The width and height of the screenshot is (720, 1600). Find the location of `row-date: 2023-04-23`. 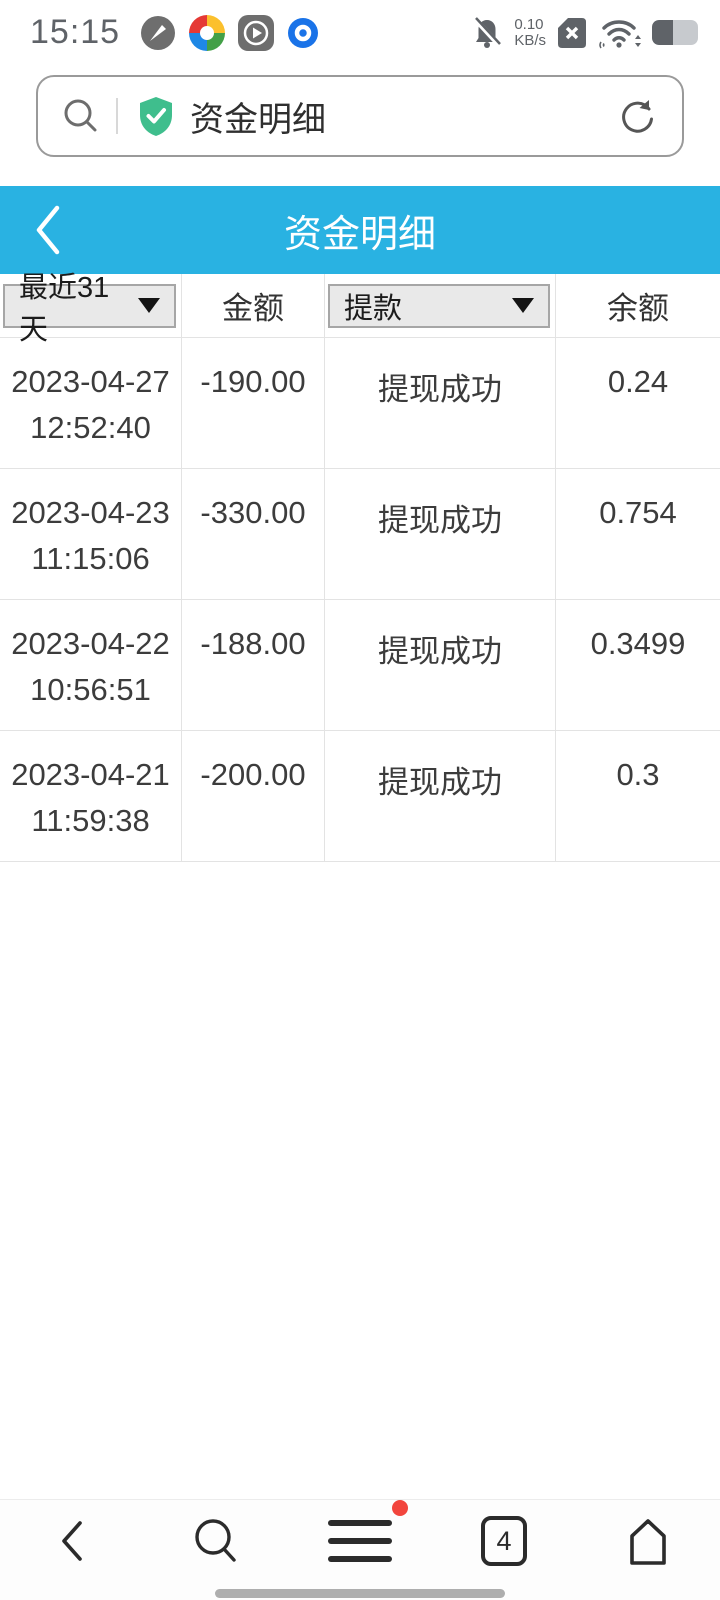

row-date: 2023-04-23 is located at coordinates (90, 512).